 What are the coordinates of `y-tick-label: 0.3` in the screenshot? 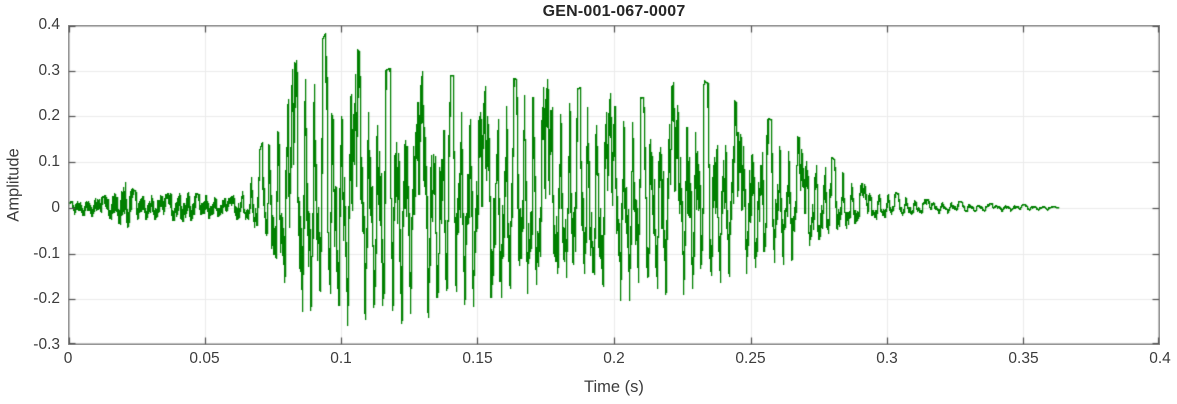 It's located at (49, 70).